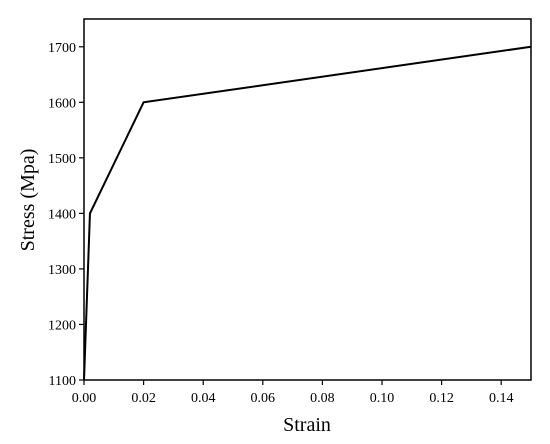 The image size is (550, 444). I want to click on y-tick-label: 1200, so click(62, 325).